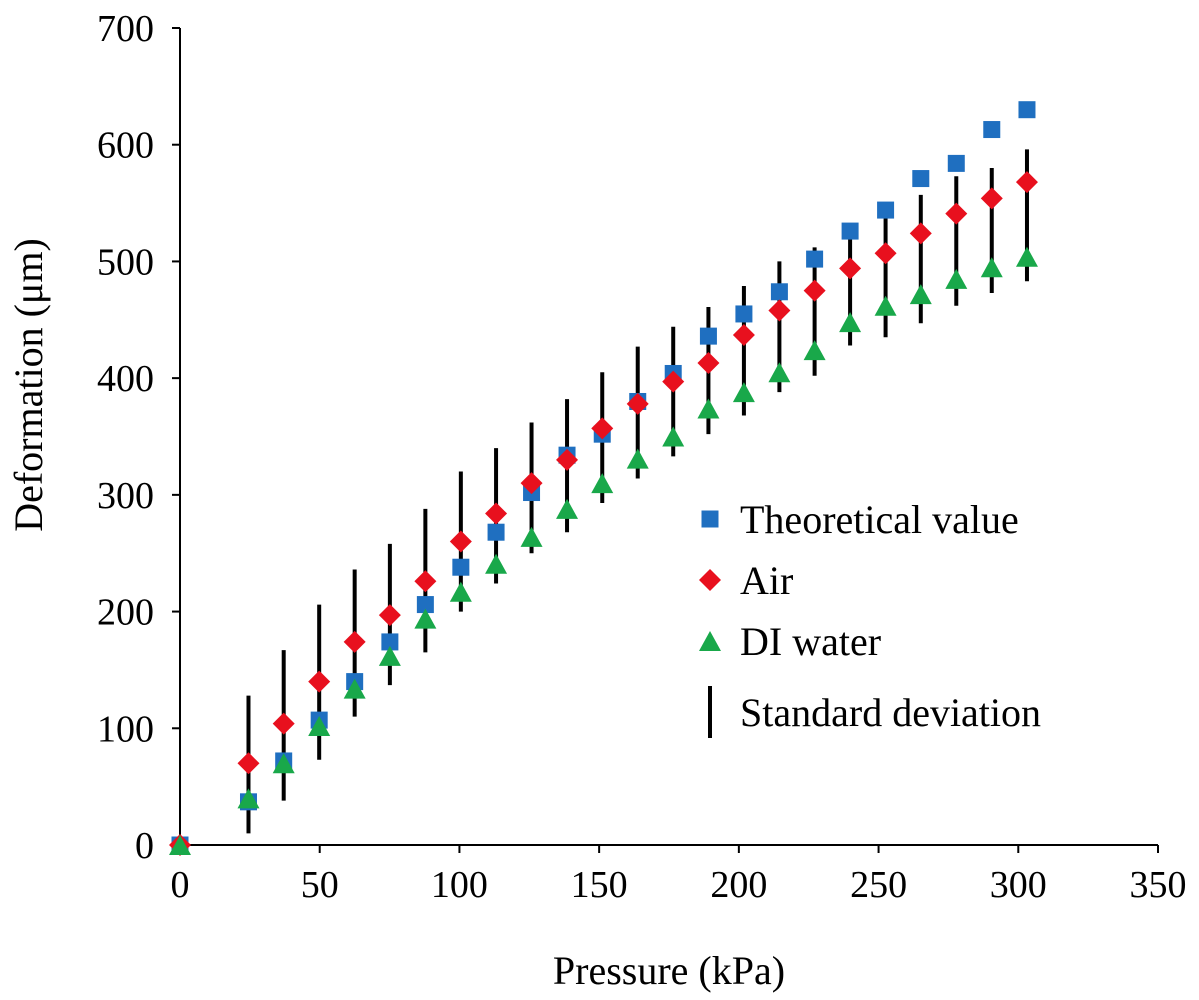  What do you see at coordinates (138, 437) in the screenshot?
I see `y-ticks: 0 100 200 300 400 500 600 700` at bounding box center [138, 437].